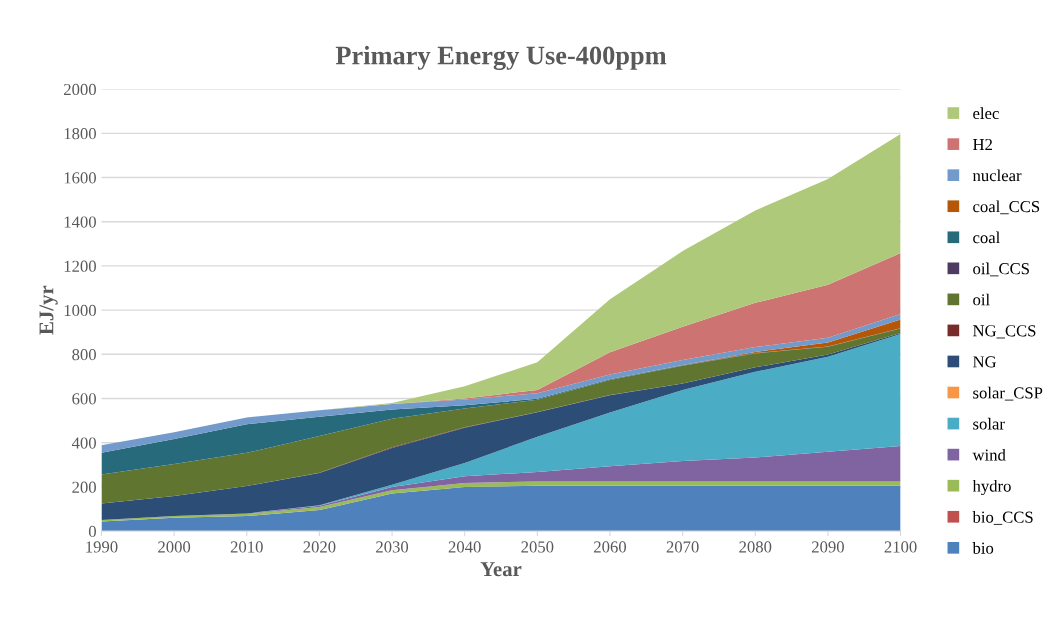 This screenshot has height=619, width=1057. What do you see at coordinates (981, 299) in the screenshot?
I see `legend-label: oil` at bounding box center [981, 299].